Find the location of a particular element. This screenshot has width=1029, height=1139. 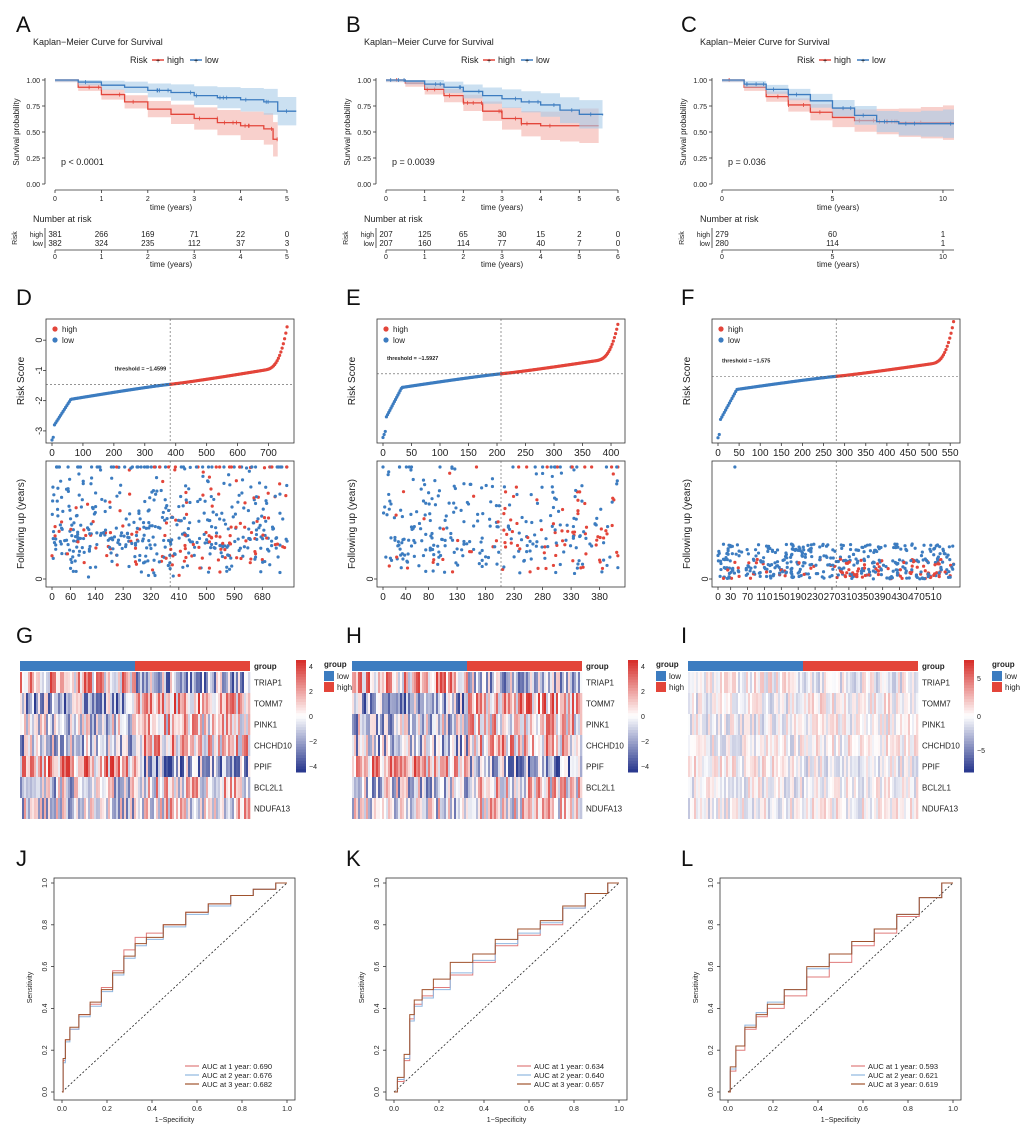

legend-plus-low: + is located at coordinates (196, 61).